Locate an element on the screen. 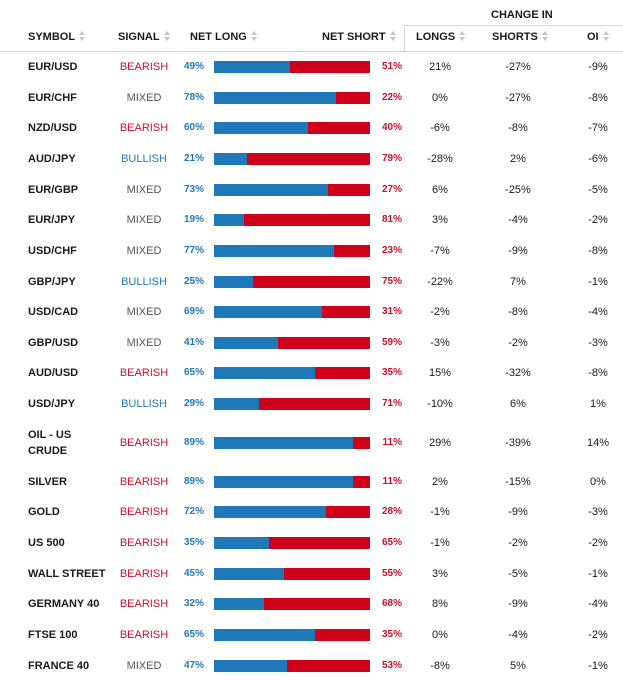 The height and width of the screenshot is (681, 623). shorts-change: -32% is located at coordinates (518, 373).